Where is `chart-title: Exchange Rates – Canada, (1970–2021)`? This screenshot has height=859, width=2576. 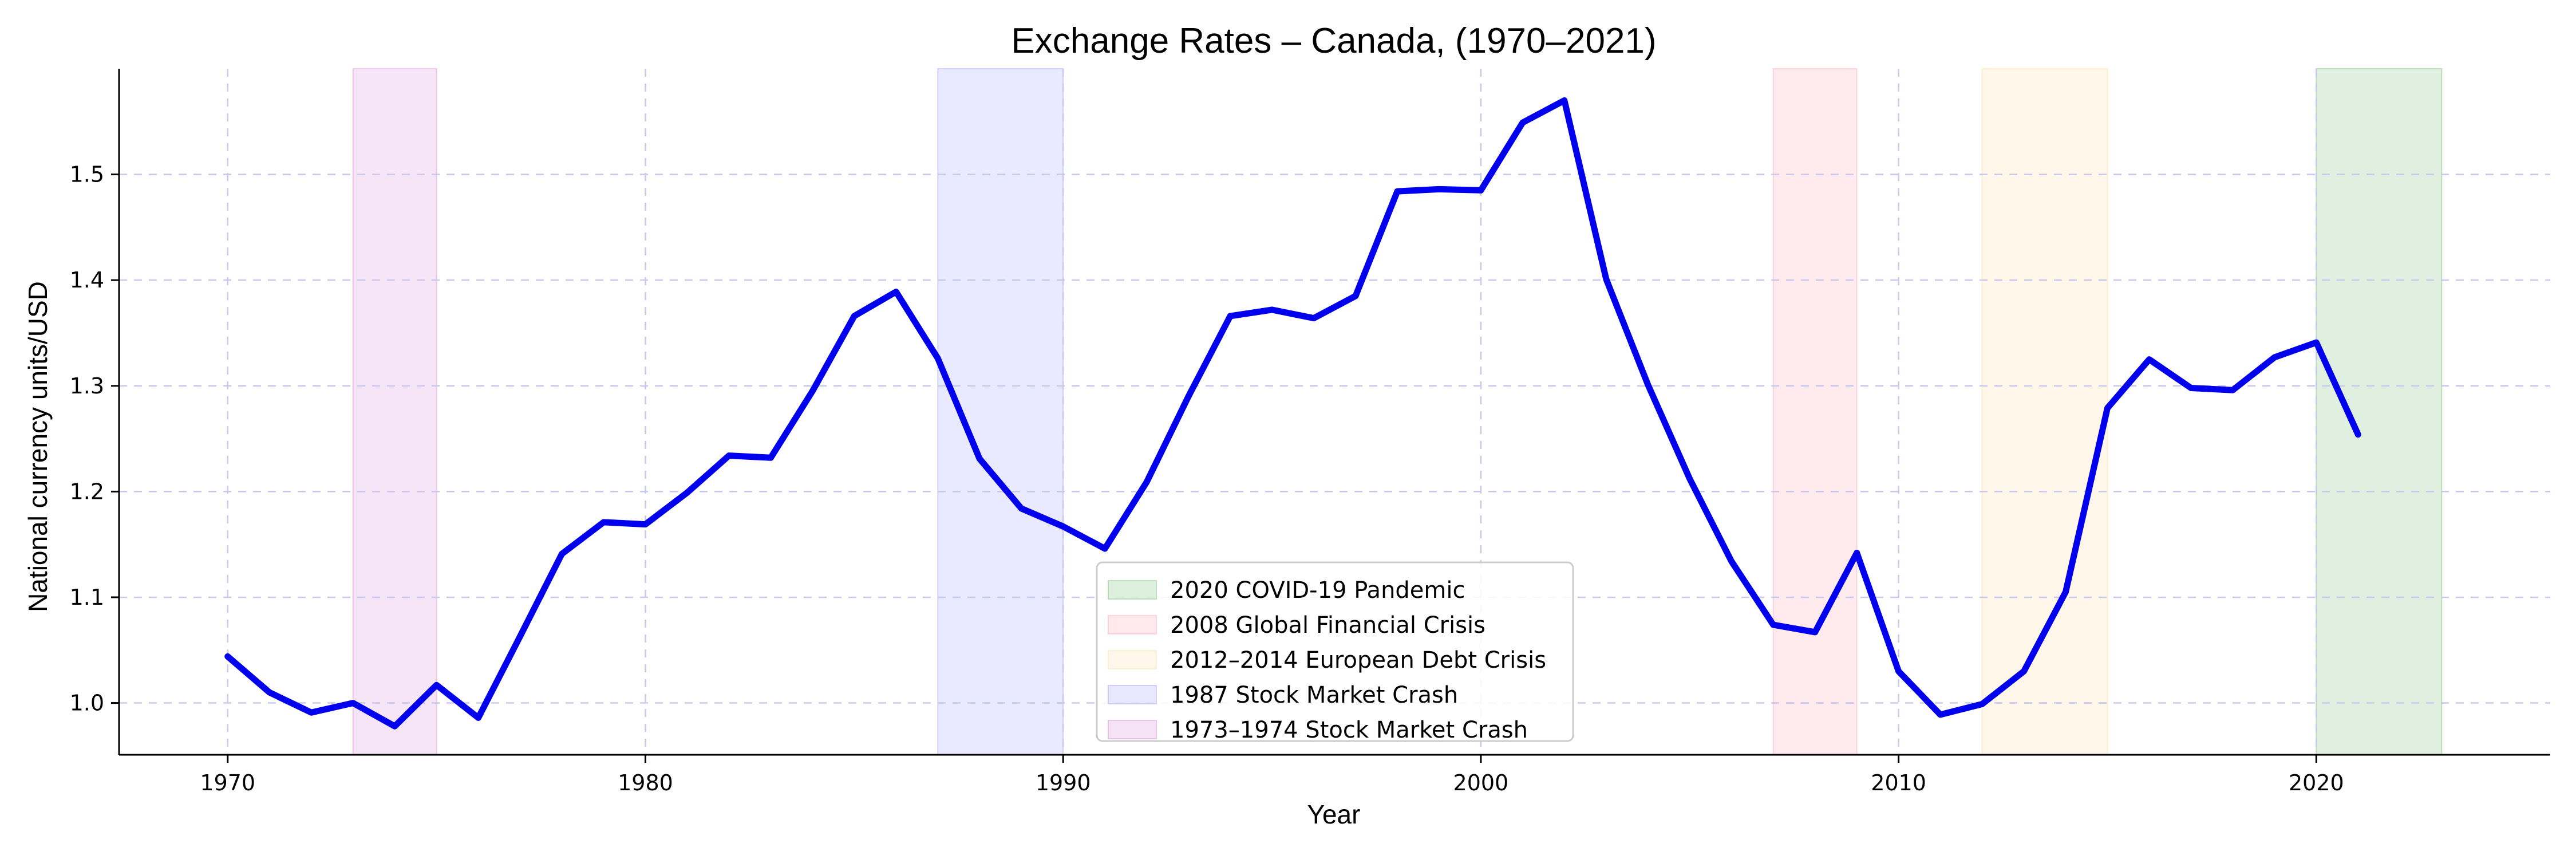 chart-title: Exchange Rates – Canada, (1970–2021) is located at coordinates (1333, 41).